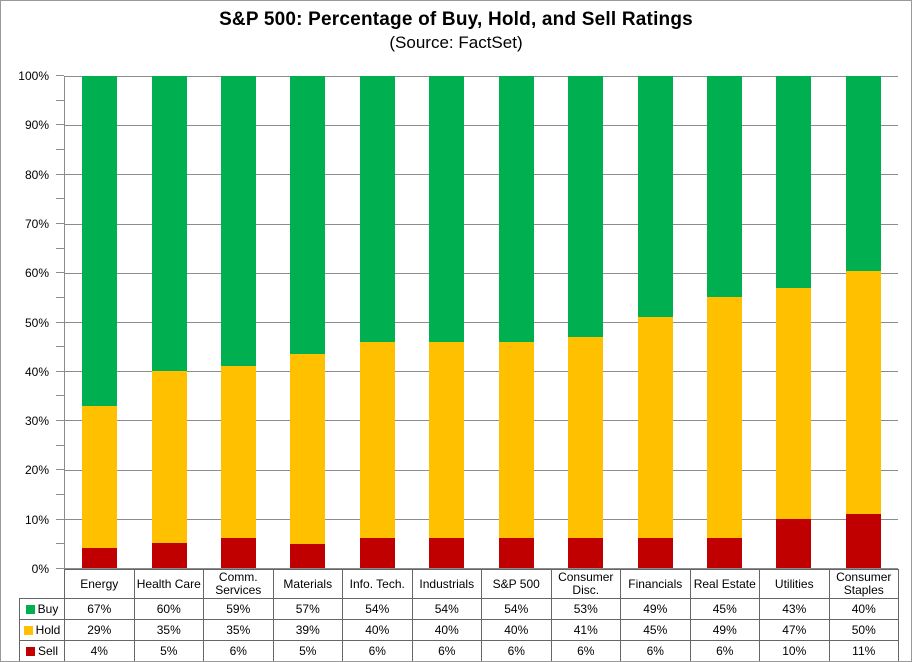 The image size is (912, 662). What do you see at coordinates (239, 452) in the screenshot?
I see `bar-segment-hold-comm-services` at bounding box center [239, 452].